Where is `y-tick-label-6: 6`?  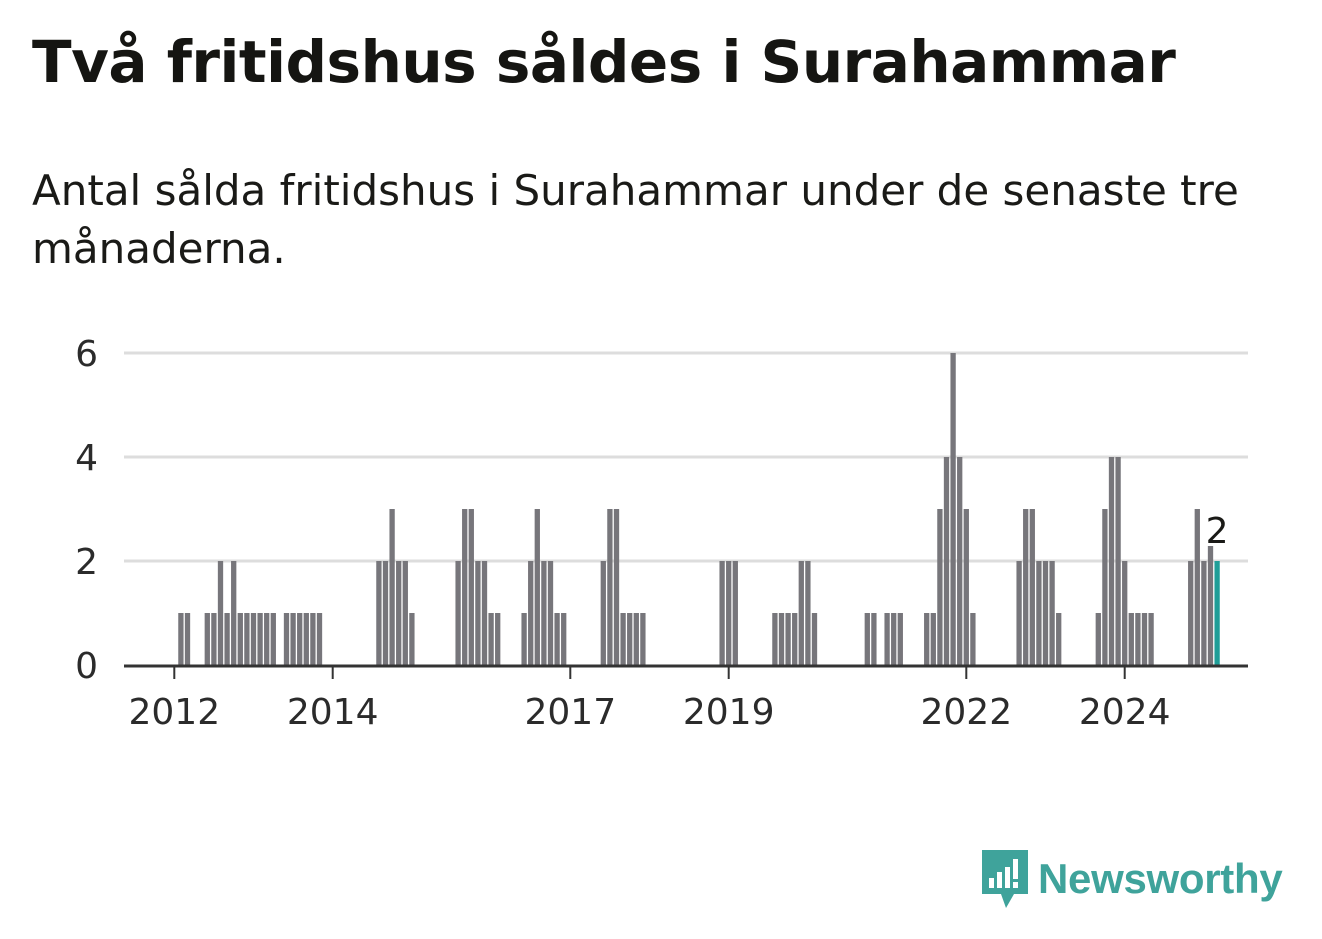 y-tick-label-6: 6 is located at coordinates (86, 354).